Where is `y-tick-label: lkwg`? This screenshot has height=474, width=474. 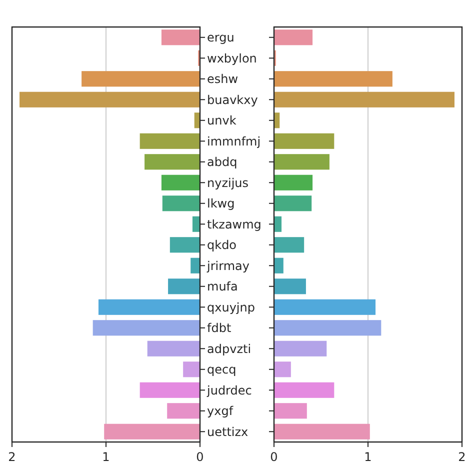 y-tick-label: lkwg is located at coordinates (221, 203).